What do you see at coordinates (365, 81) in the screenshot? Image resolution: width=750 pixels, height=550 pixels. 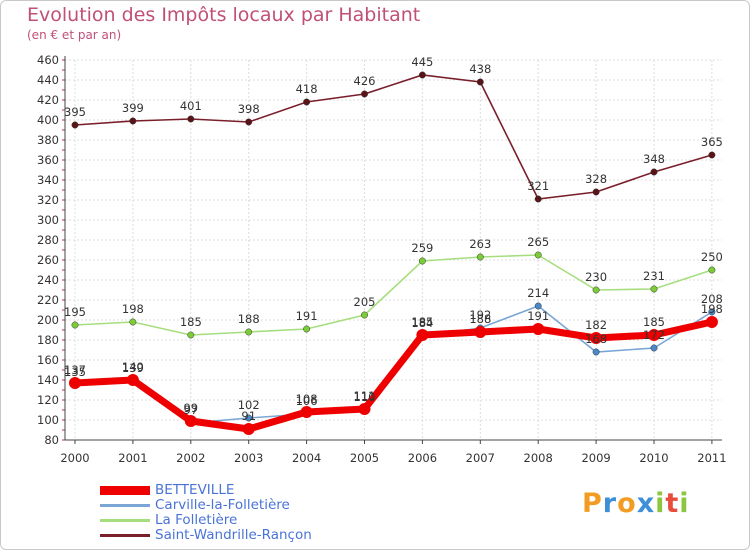 I see `data-label: 426` at bounding box center [365, 81].